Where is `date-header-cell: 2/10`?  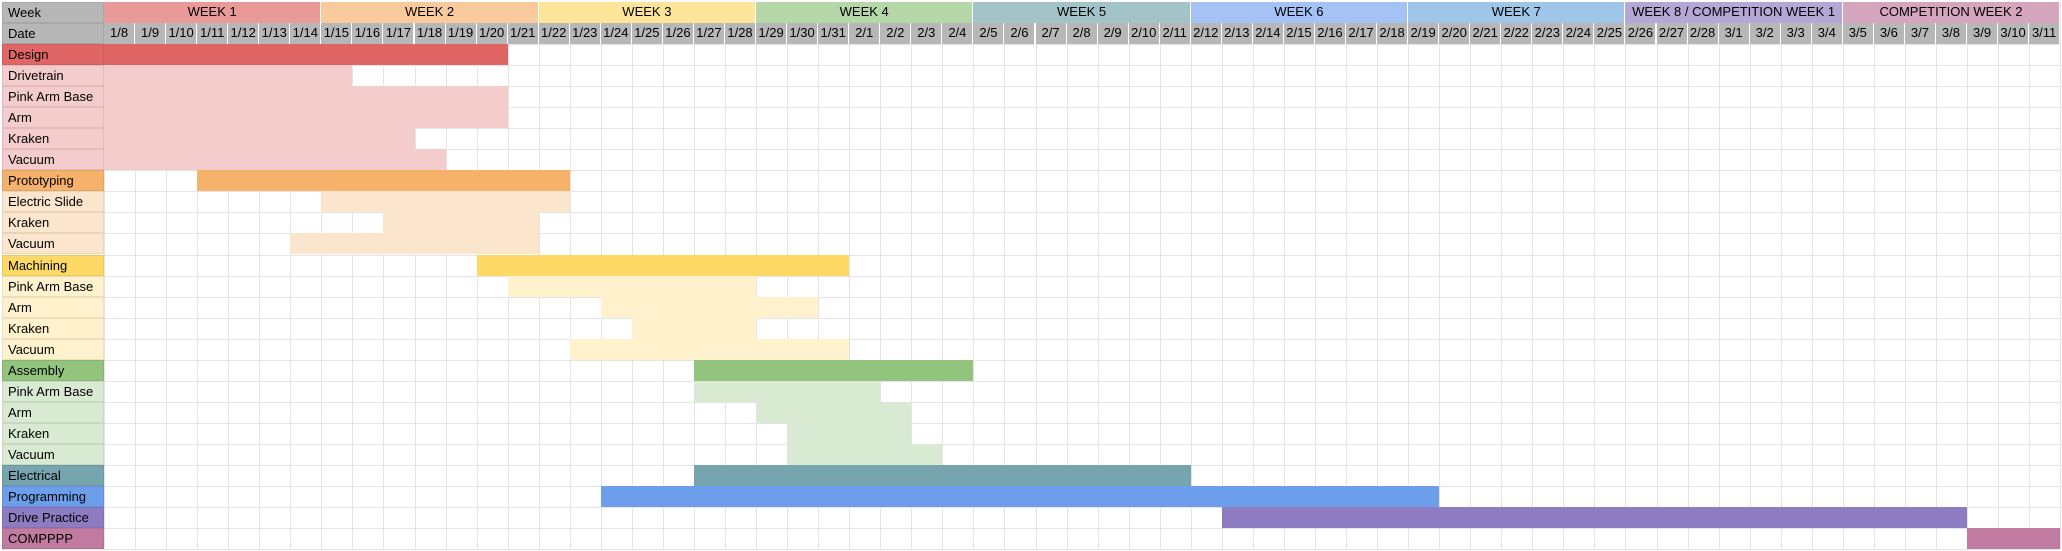
date-header-cell: 2/10 is located at coordinates (1144, 33).